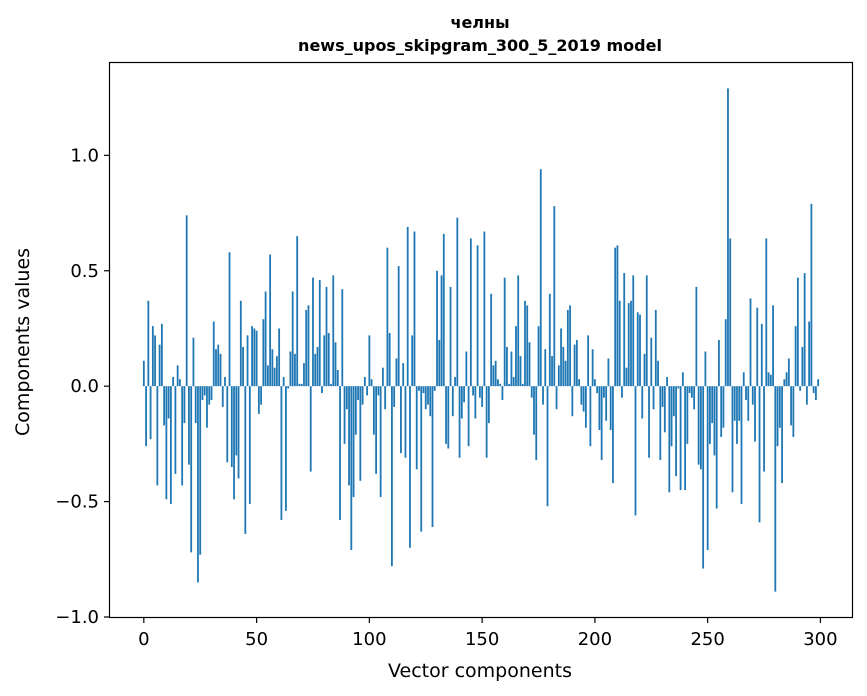 This screenshot has height=696, width=867. I want to click on x-axis-label: Vector components, so click(480, 671).